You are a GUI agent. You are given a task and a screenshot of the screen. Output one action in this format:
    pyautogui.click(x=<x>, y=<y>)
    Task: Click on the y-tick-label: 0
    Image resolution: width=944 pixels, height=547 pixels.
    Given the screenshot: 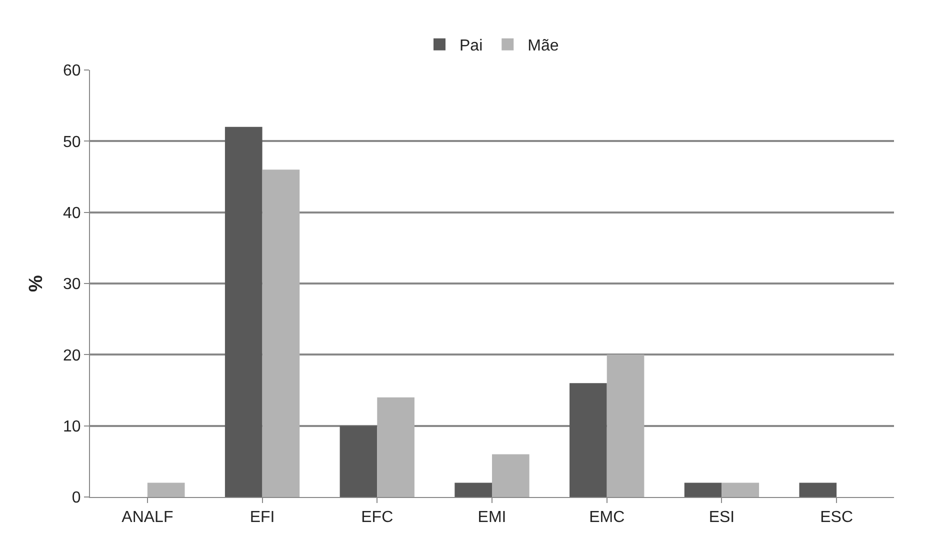 What is the action you would take?
    pyautogui.click(x=76, y=498)
    